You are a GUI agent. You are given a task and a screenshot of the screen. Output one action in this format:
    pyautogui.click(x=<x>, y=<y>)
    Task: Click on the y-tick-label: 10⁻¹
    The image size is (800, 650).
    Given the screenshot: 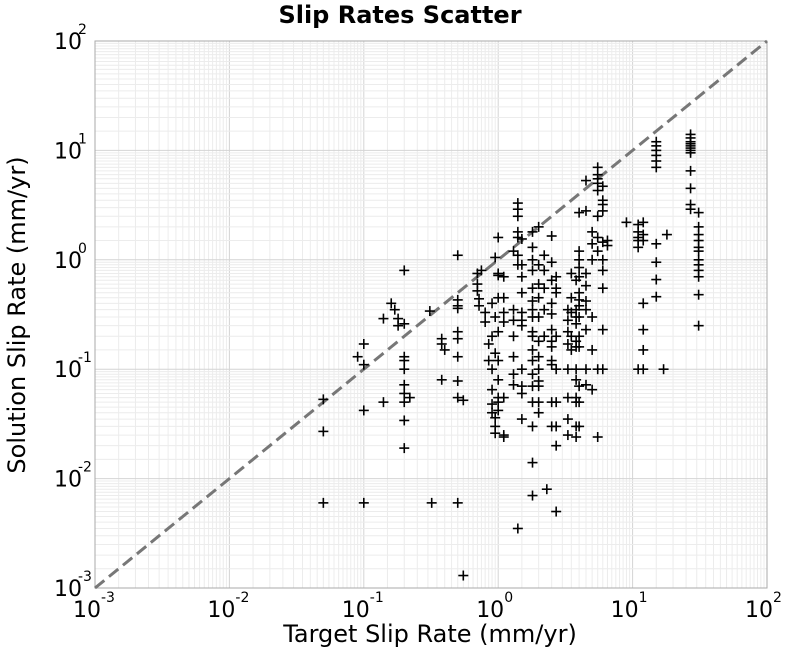 What is the action you would take?
    pyautogui.click(x=73, y=366)
    